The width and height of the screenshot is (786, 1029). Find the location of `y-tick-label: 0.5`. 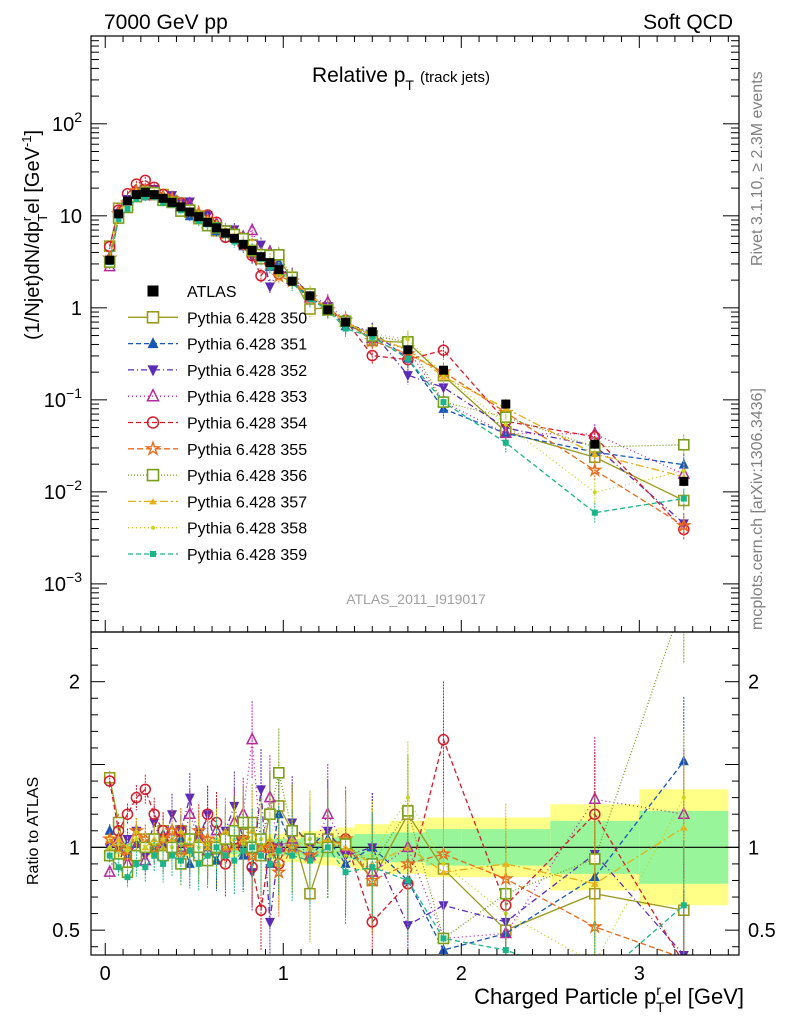

y-tick-label: 0.5 is located at coordinates (66, 931).